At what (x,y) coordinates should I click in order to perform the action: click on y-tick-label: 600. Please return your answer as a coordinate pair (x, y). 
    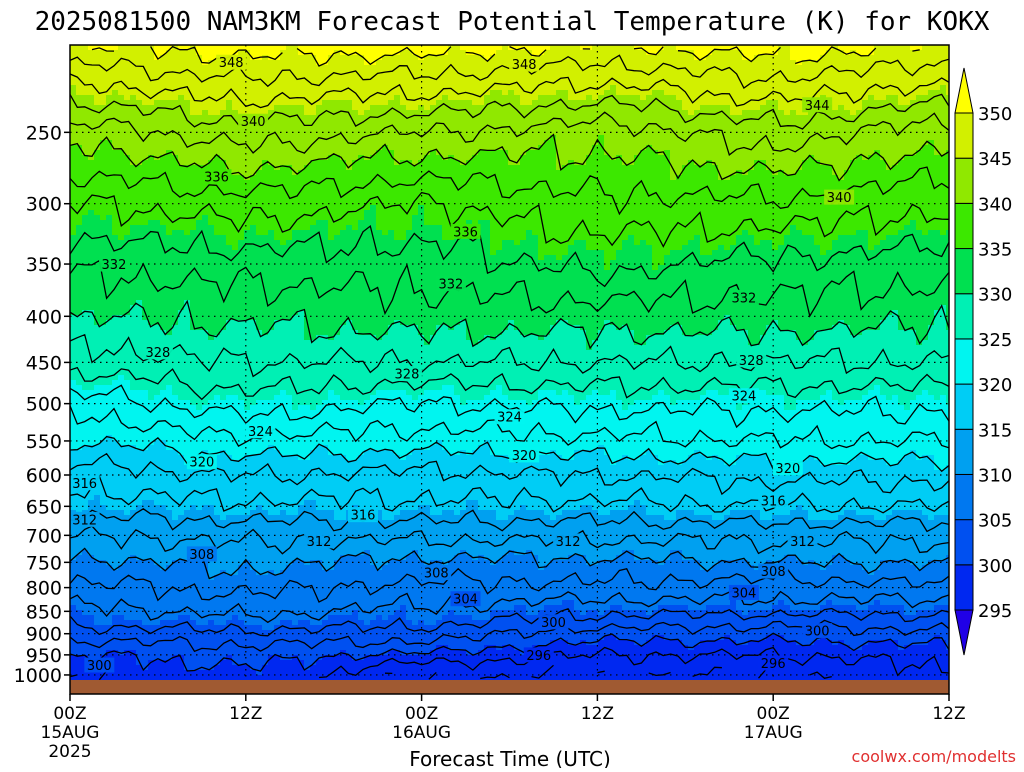
    Looking at the image, I should click on (44, 476).